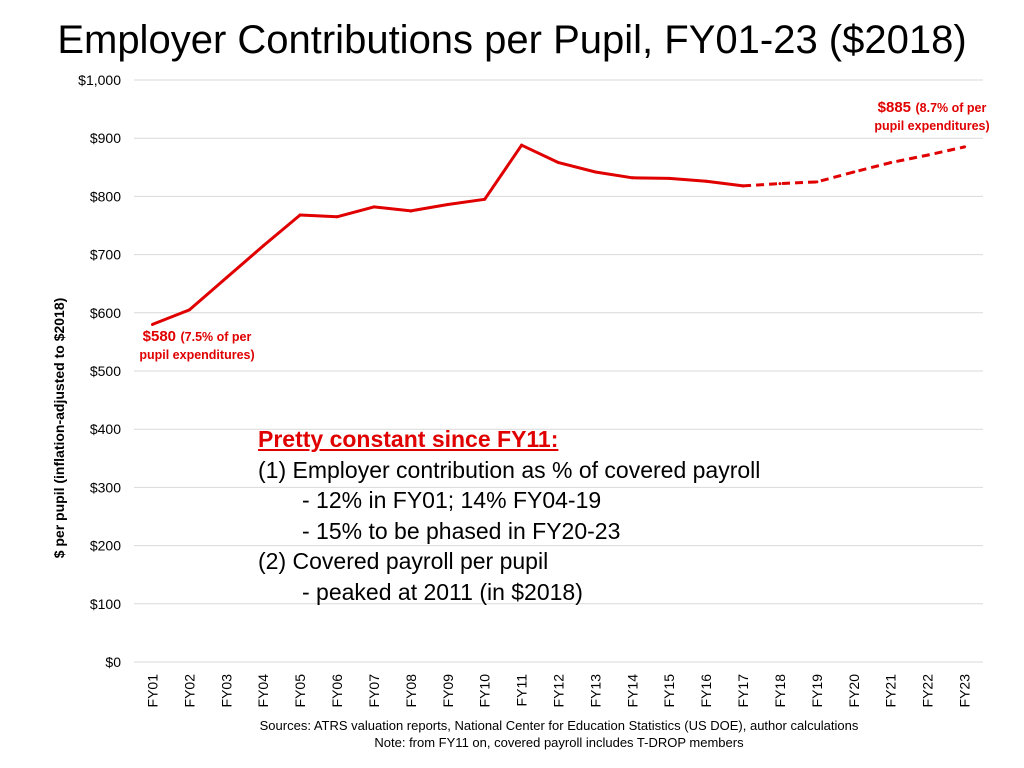 The width and height of the screenshot is (1024, 768). Describe the element at coordinates (706, 691) in the screenshot. I see `x-tick-label: FY16` at that location.